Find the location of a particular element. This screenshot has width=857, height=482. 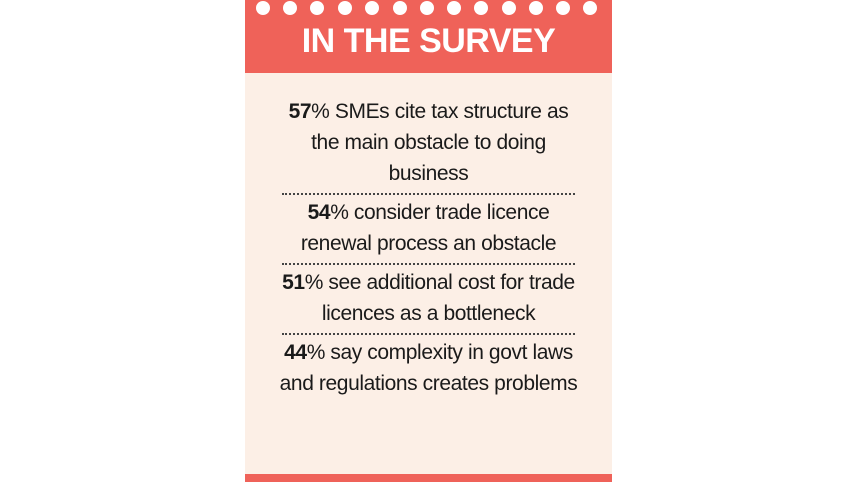

item-value: 54 is located at coordinates (319, 212).